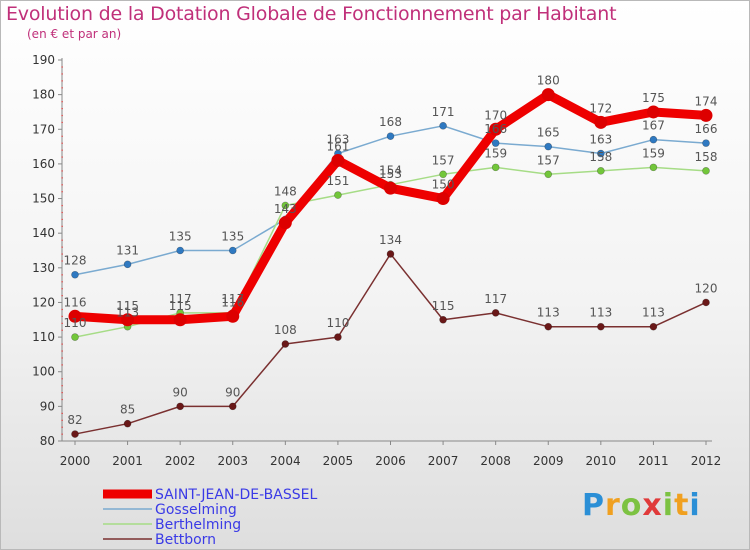 The image size is (750, 550). What do you see at coordinates (631, 505) in the screenshot?
I see `logo-letter: o` at bounding box center [631, 505].